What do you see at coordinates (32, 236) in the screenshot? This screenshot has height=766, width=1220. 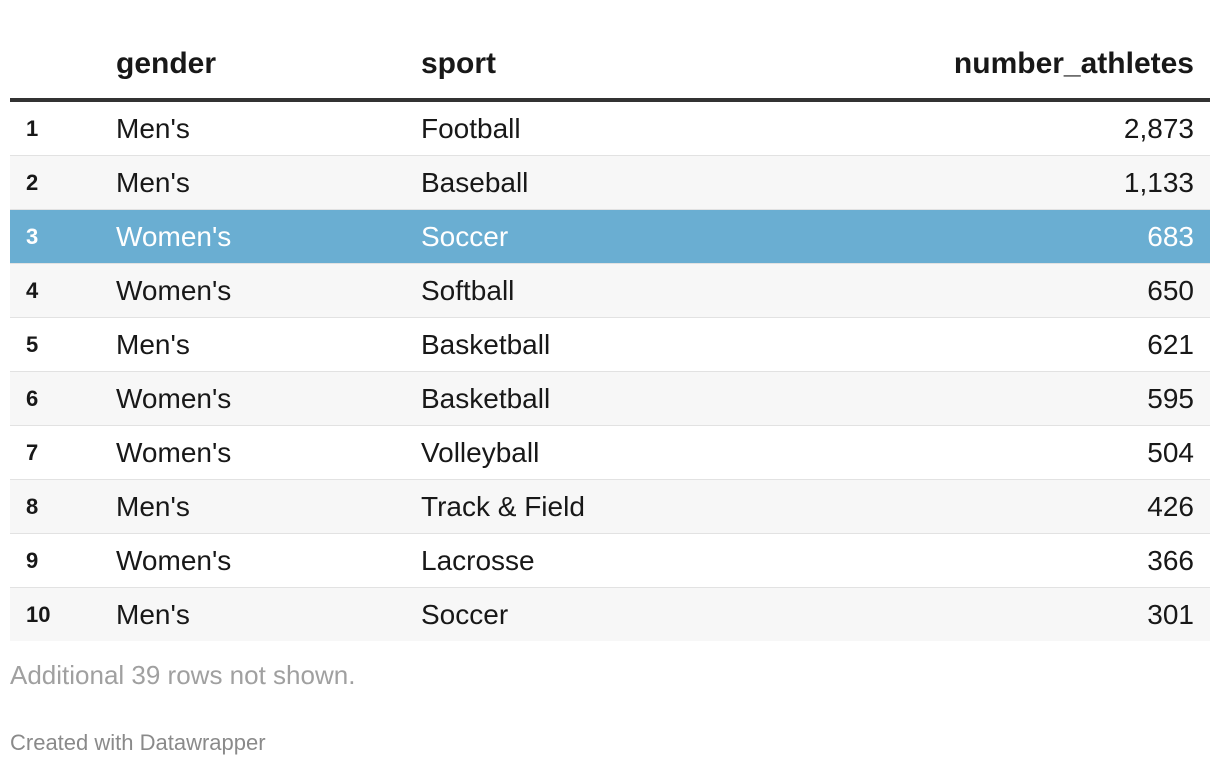 I see `row-index: 3` at bounding box center [32, 236].